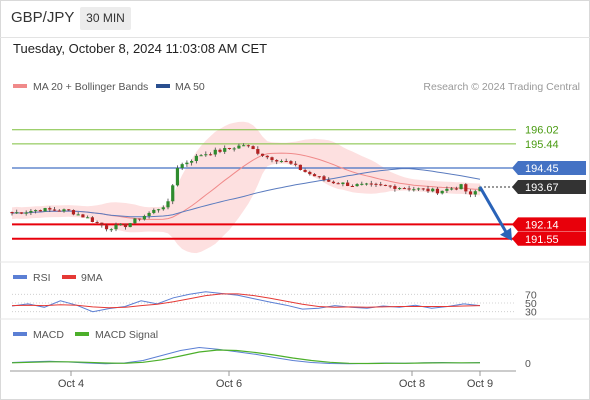  Describe the element at coordinates (190, 87) in the screenshot. I see `ma50-legend-label: MA 50` at that location.